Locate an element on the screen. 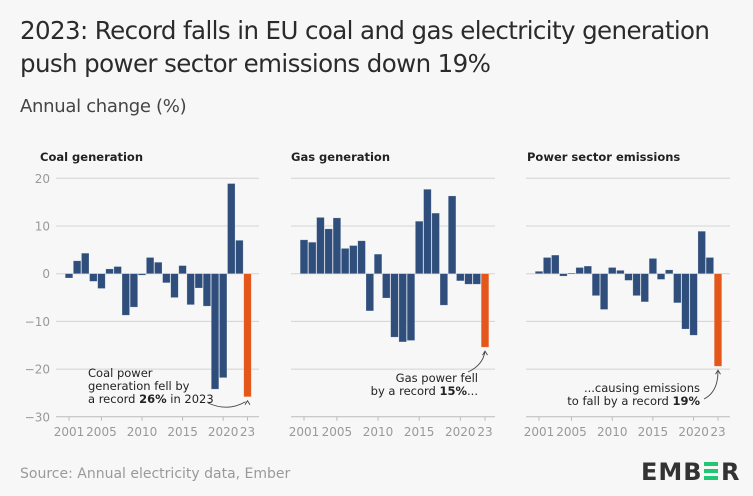 This screenshot has width=753, height=496. y-tick-label: 0 is located at coordinates (46, 274).